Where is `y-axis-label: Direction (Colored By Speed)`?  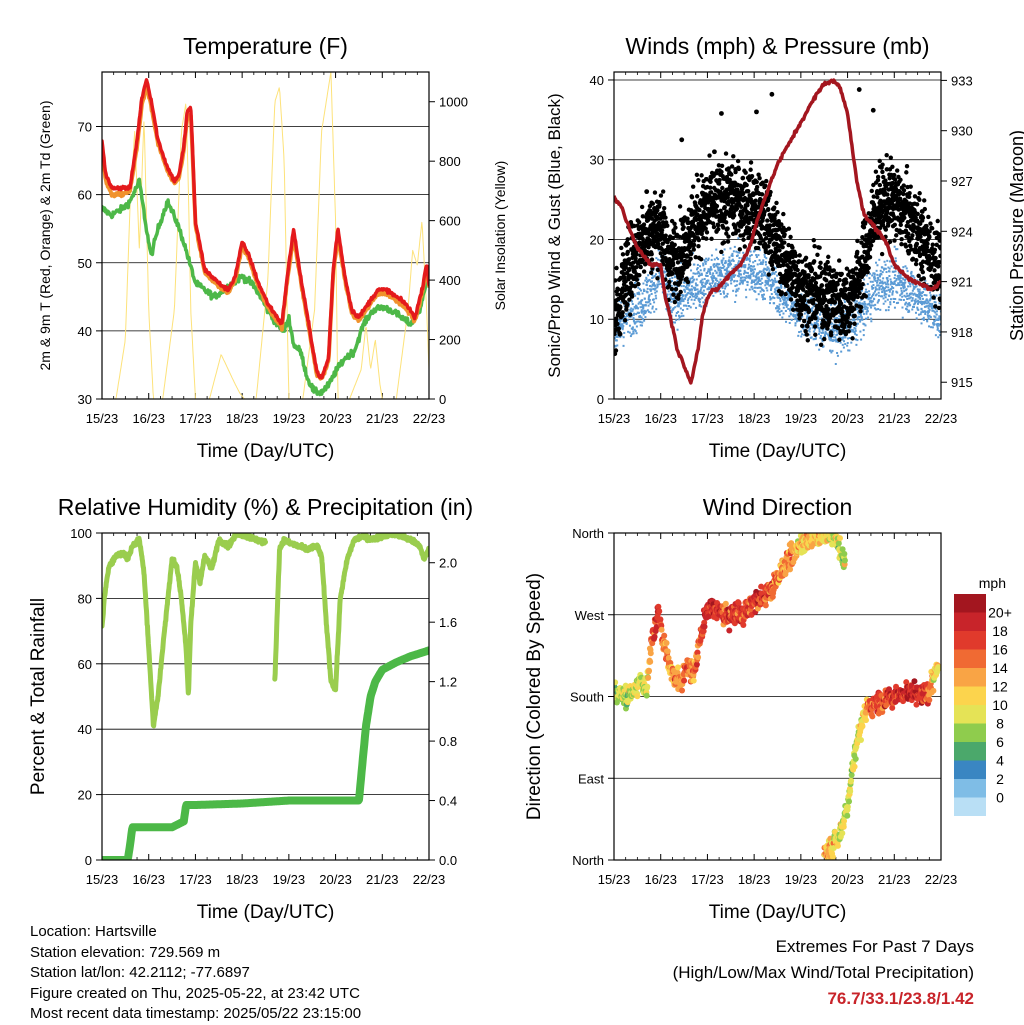 y-axis-label: Direction (Colored By Speed) is located at coordinates (534, 696).